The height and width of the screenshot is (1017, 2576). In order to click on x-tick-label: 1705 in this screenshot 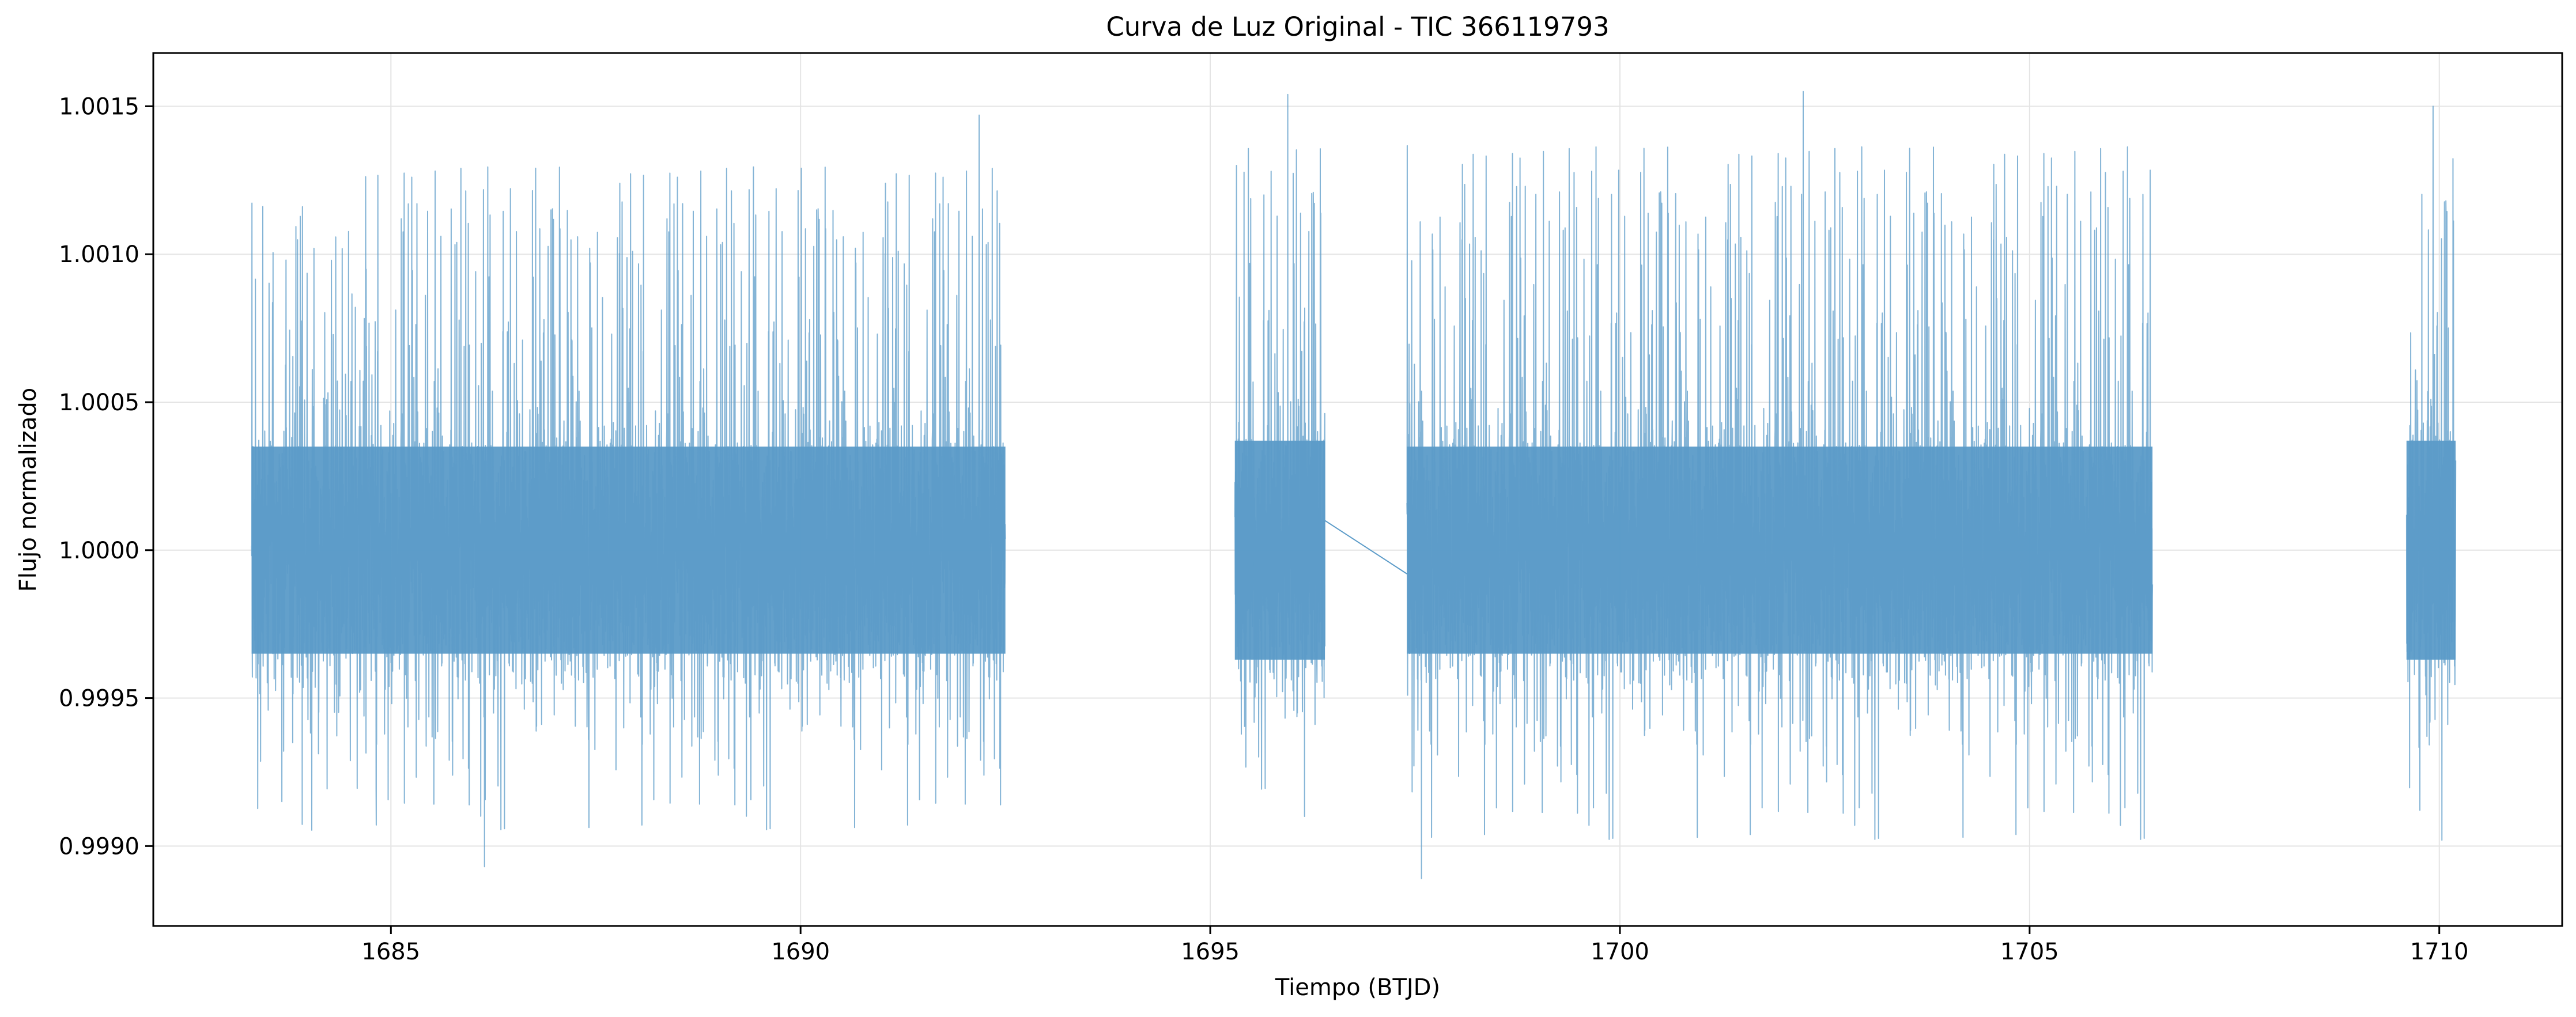, I will do `click(2029, 952)`.